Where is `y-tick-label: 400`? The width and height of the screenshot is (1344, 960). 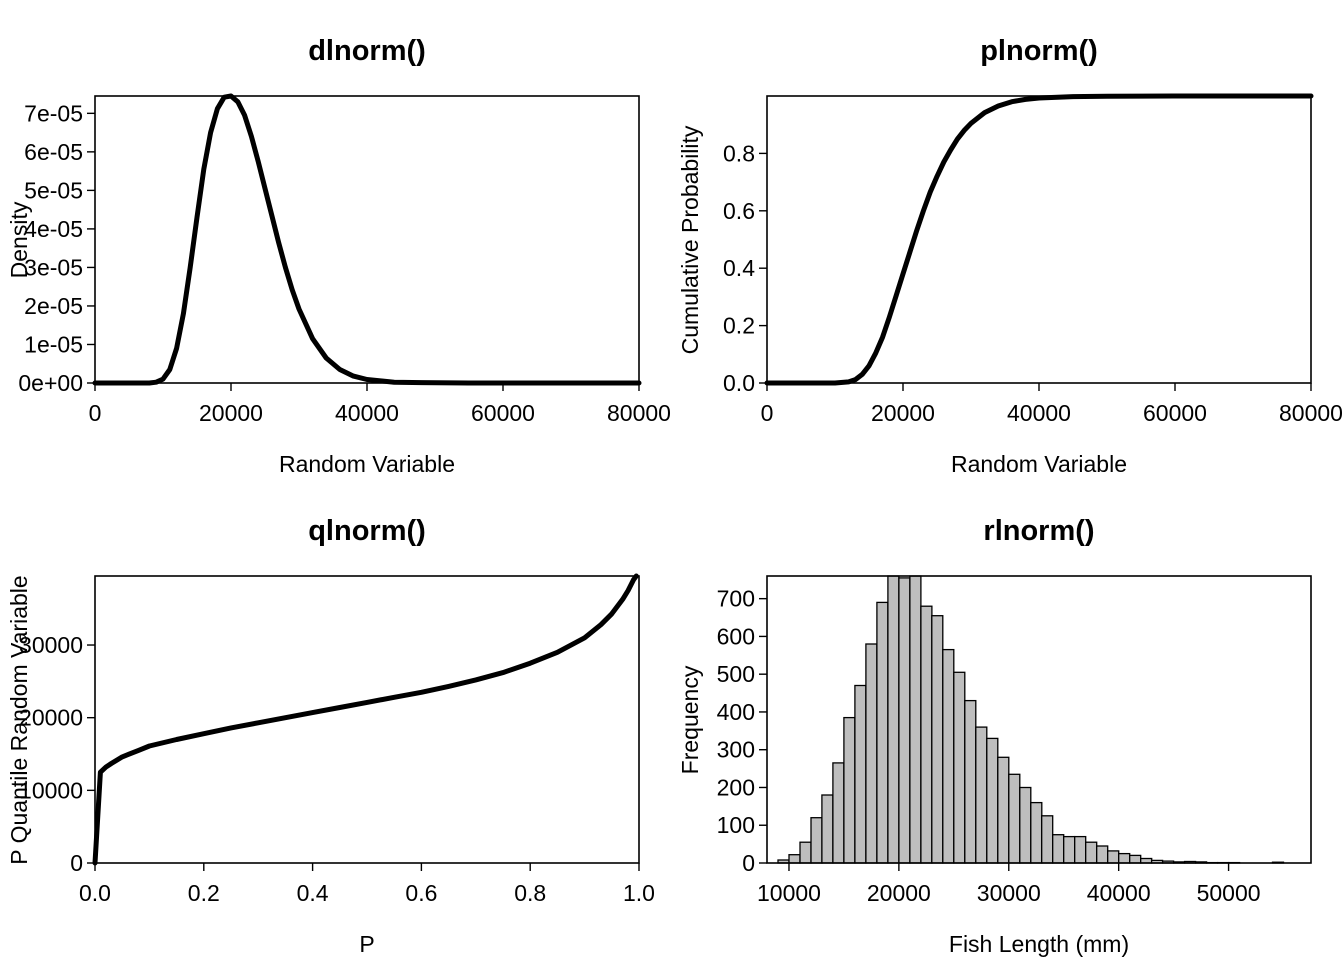
y-tick-label: 400 is located at coordinates (736, 712).